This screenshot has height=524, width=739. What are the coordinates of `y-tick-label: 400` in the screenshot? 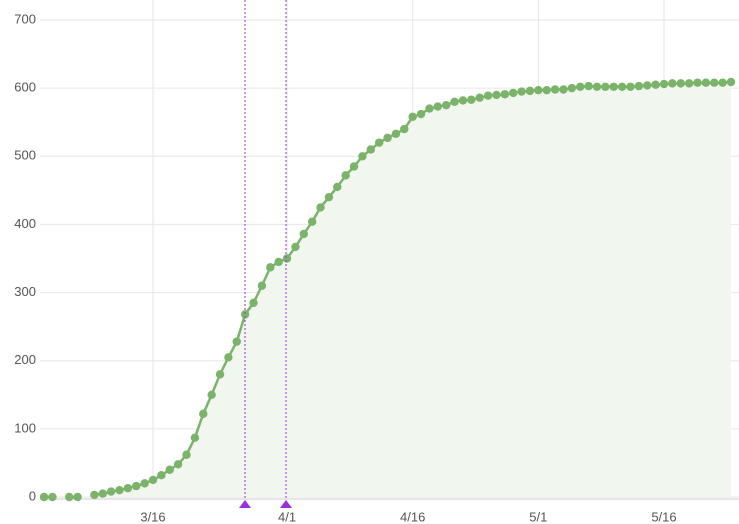 It's located at (25, 223).